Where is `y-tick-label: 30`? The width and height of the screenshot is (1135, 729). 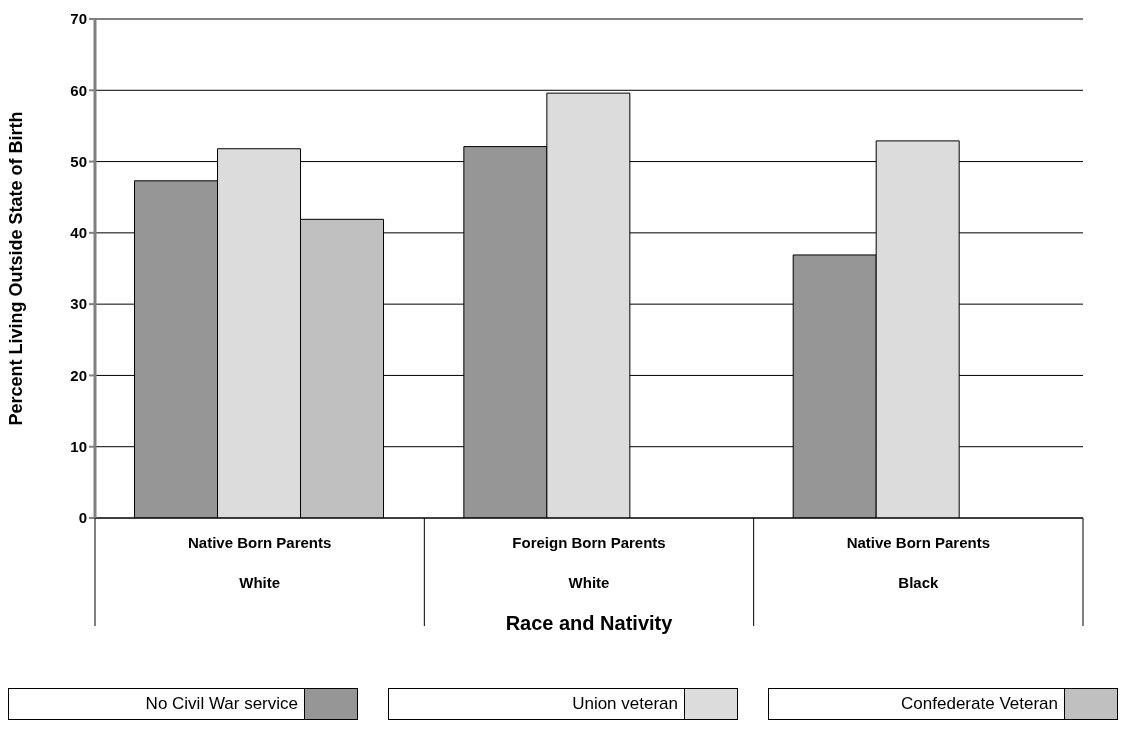
y-tick-label: 30 is located at coordinates (78, 304).